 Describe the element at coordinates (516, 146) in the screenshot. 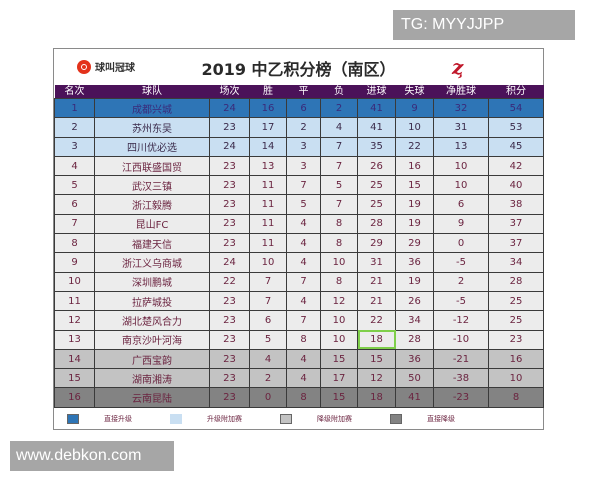

I see `cell-pts: 45` at that location.